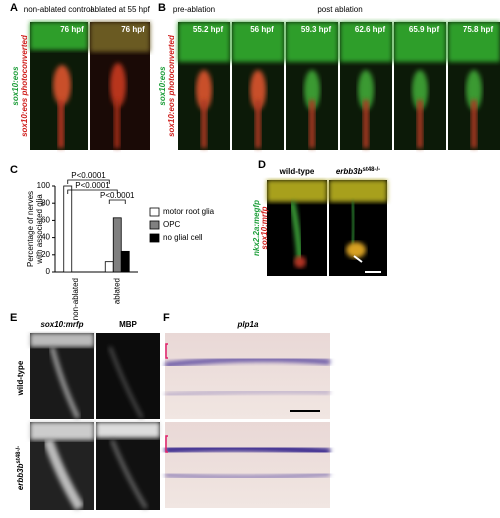  I want to click on time-label: 55.2 hpf, so click(208, 29).